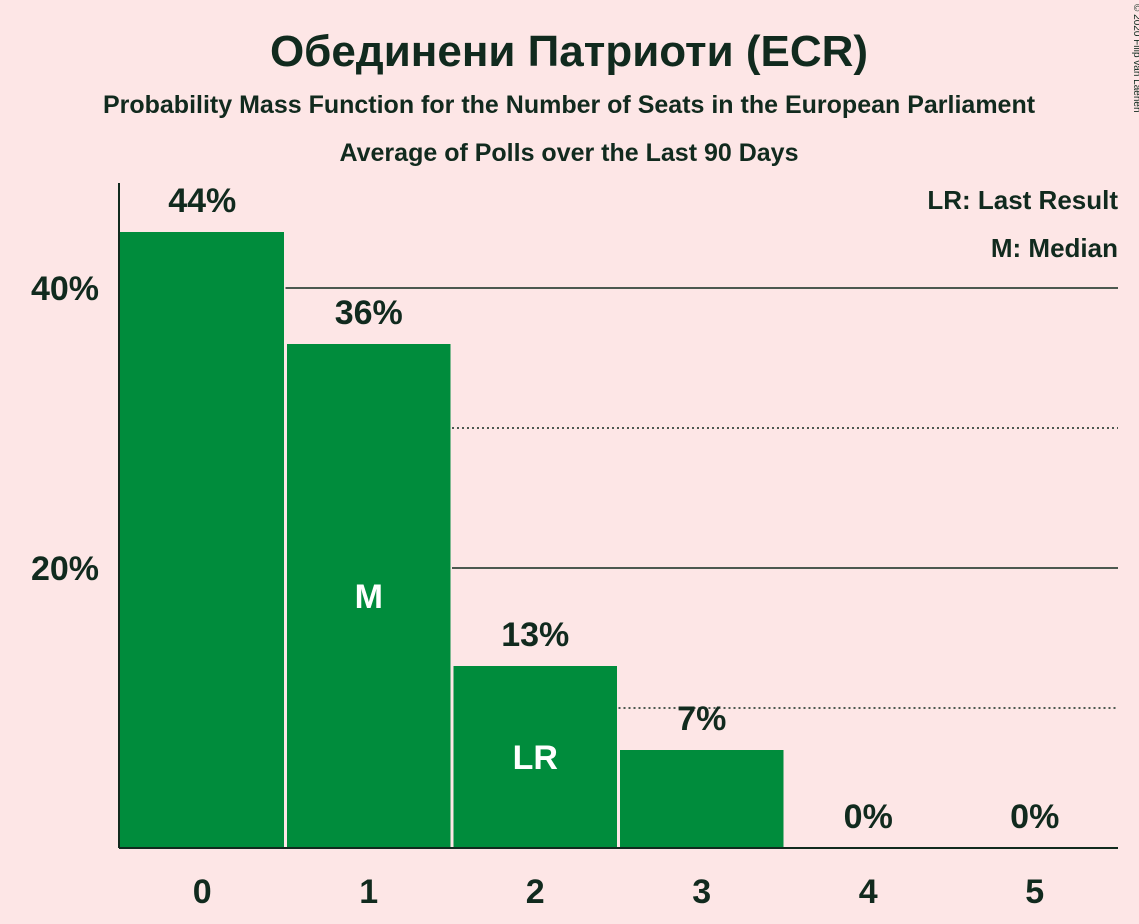  Describe the element at coordinates (535, 635) in the screenshot. I see `bar-value-label: 13%` at that location.